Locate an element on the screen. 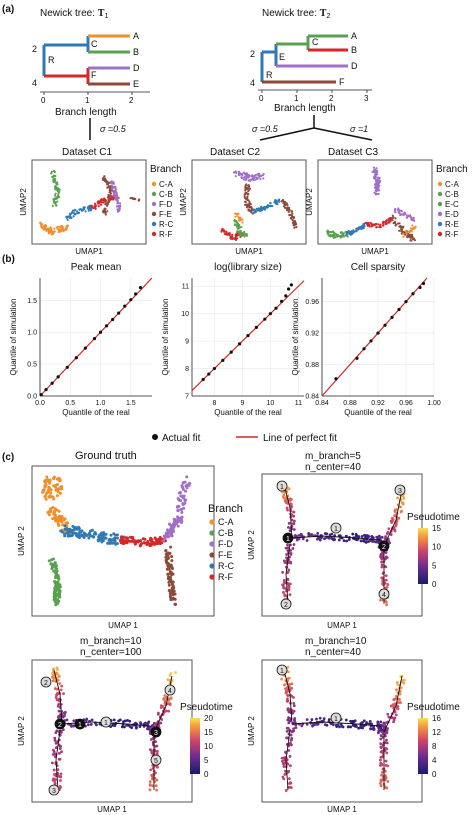 The width and height of the screenshot is (474, 815). dataset-c1-title: Dataset C1 is located at coordinates (87, 152).